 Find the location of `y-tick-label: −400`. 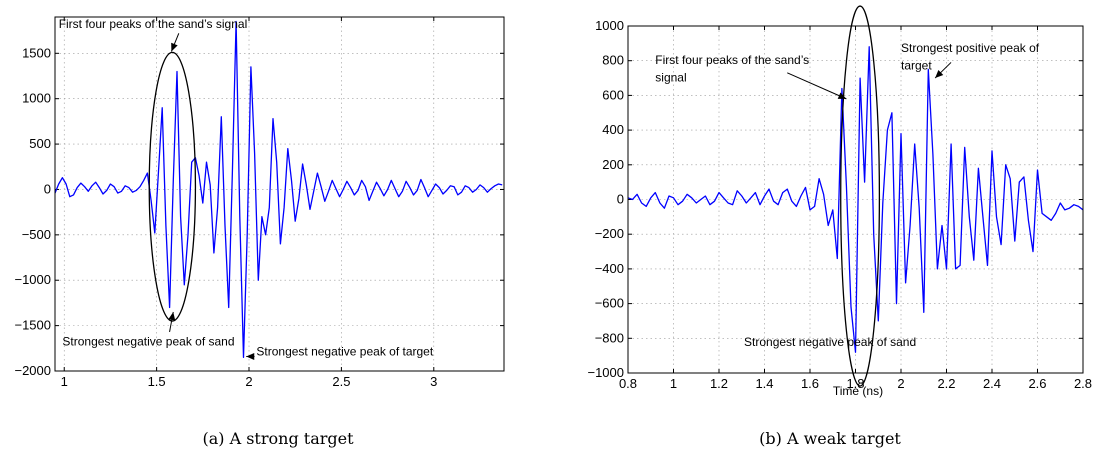

y-tick-label: −400 is located at coordinates (609, 268).